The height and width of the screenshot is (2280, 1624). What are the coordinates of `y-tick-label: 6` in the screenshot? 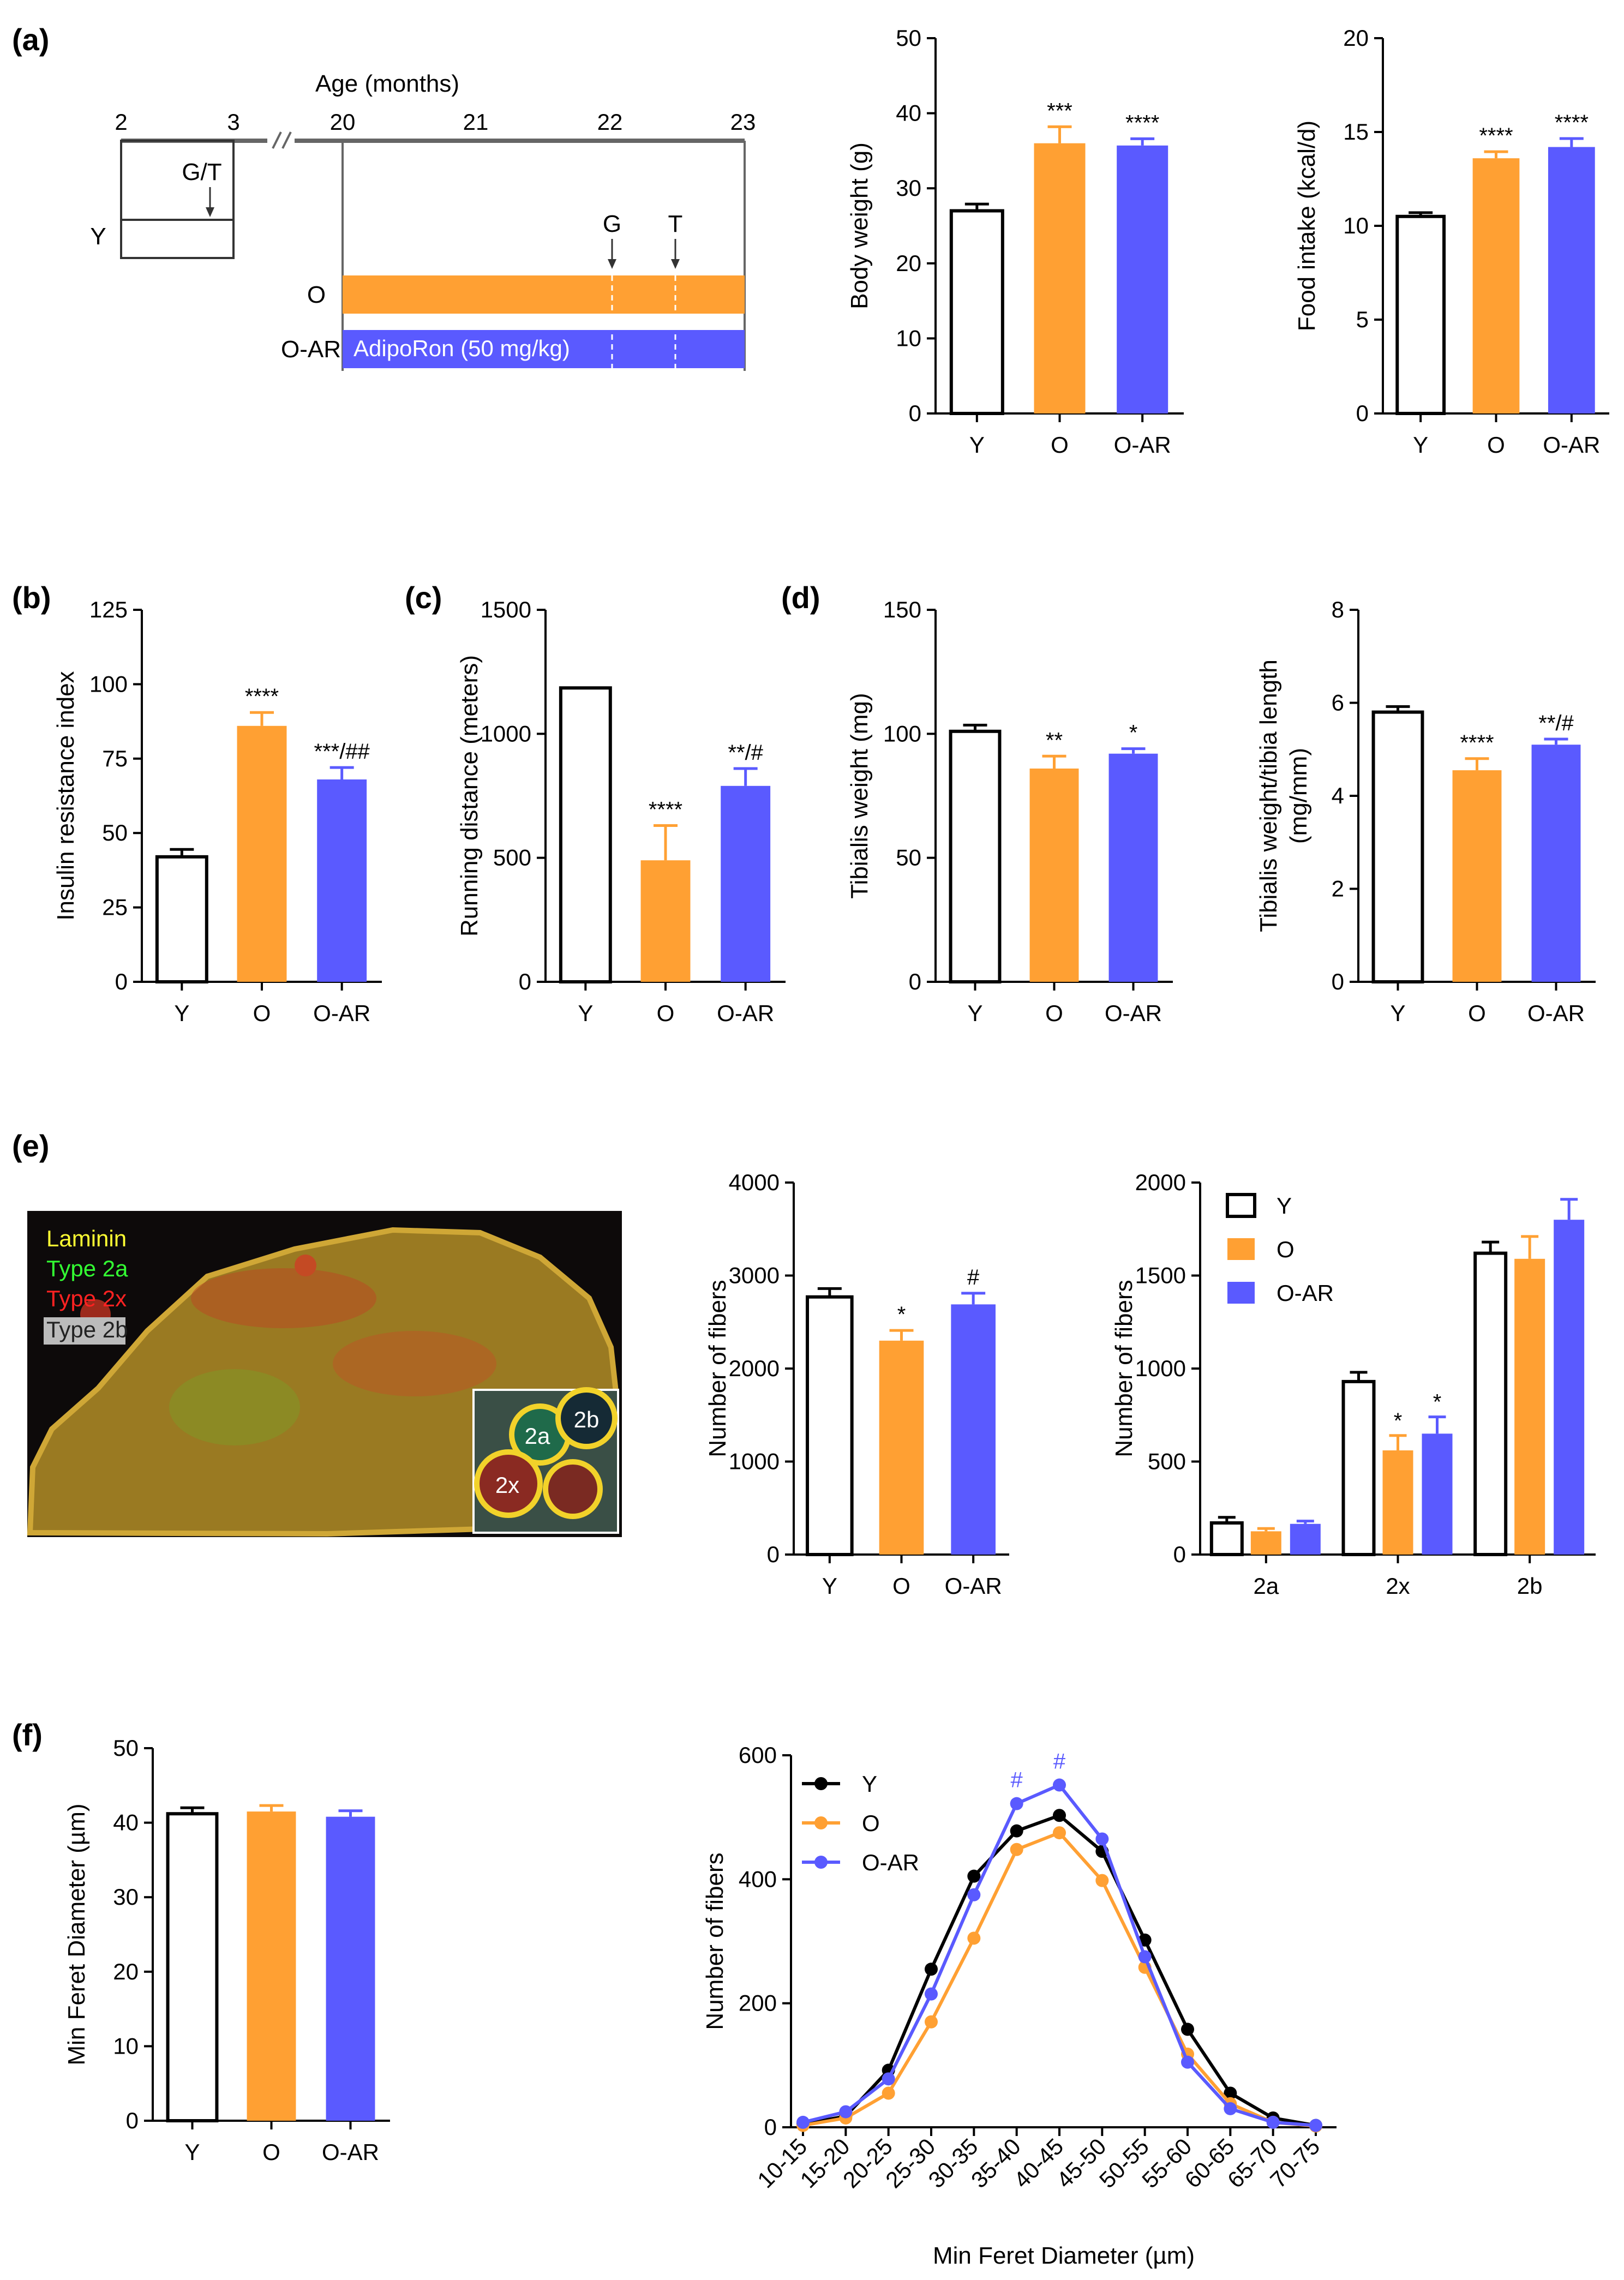 It's located at (1338, 703).